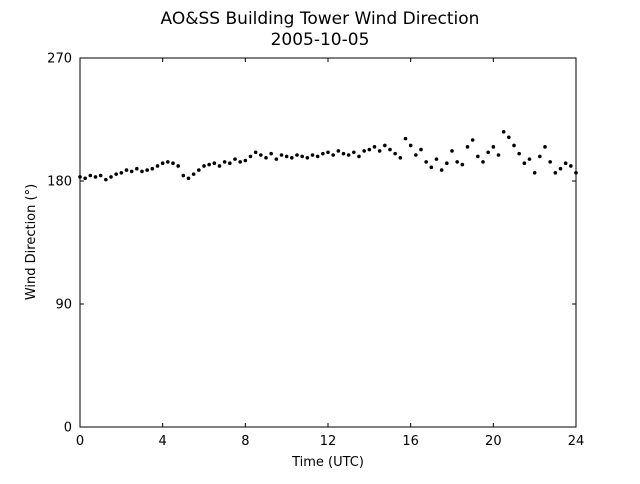  What do you see at coordinates (493, 441) in the screenshot?
I see `x-tick-label: 20` at bounding box center [493, 441].